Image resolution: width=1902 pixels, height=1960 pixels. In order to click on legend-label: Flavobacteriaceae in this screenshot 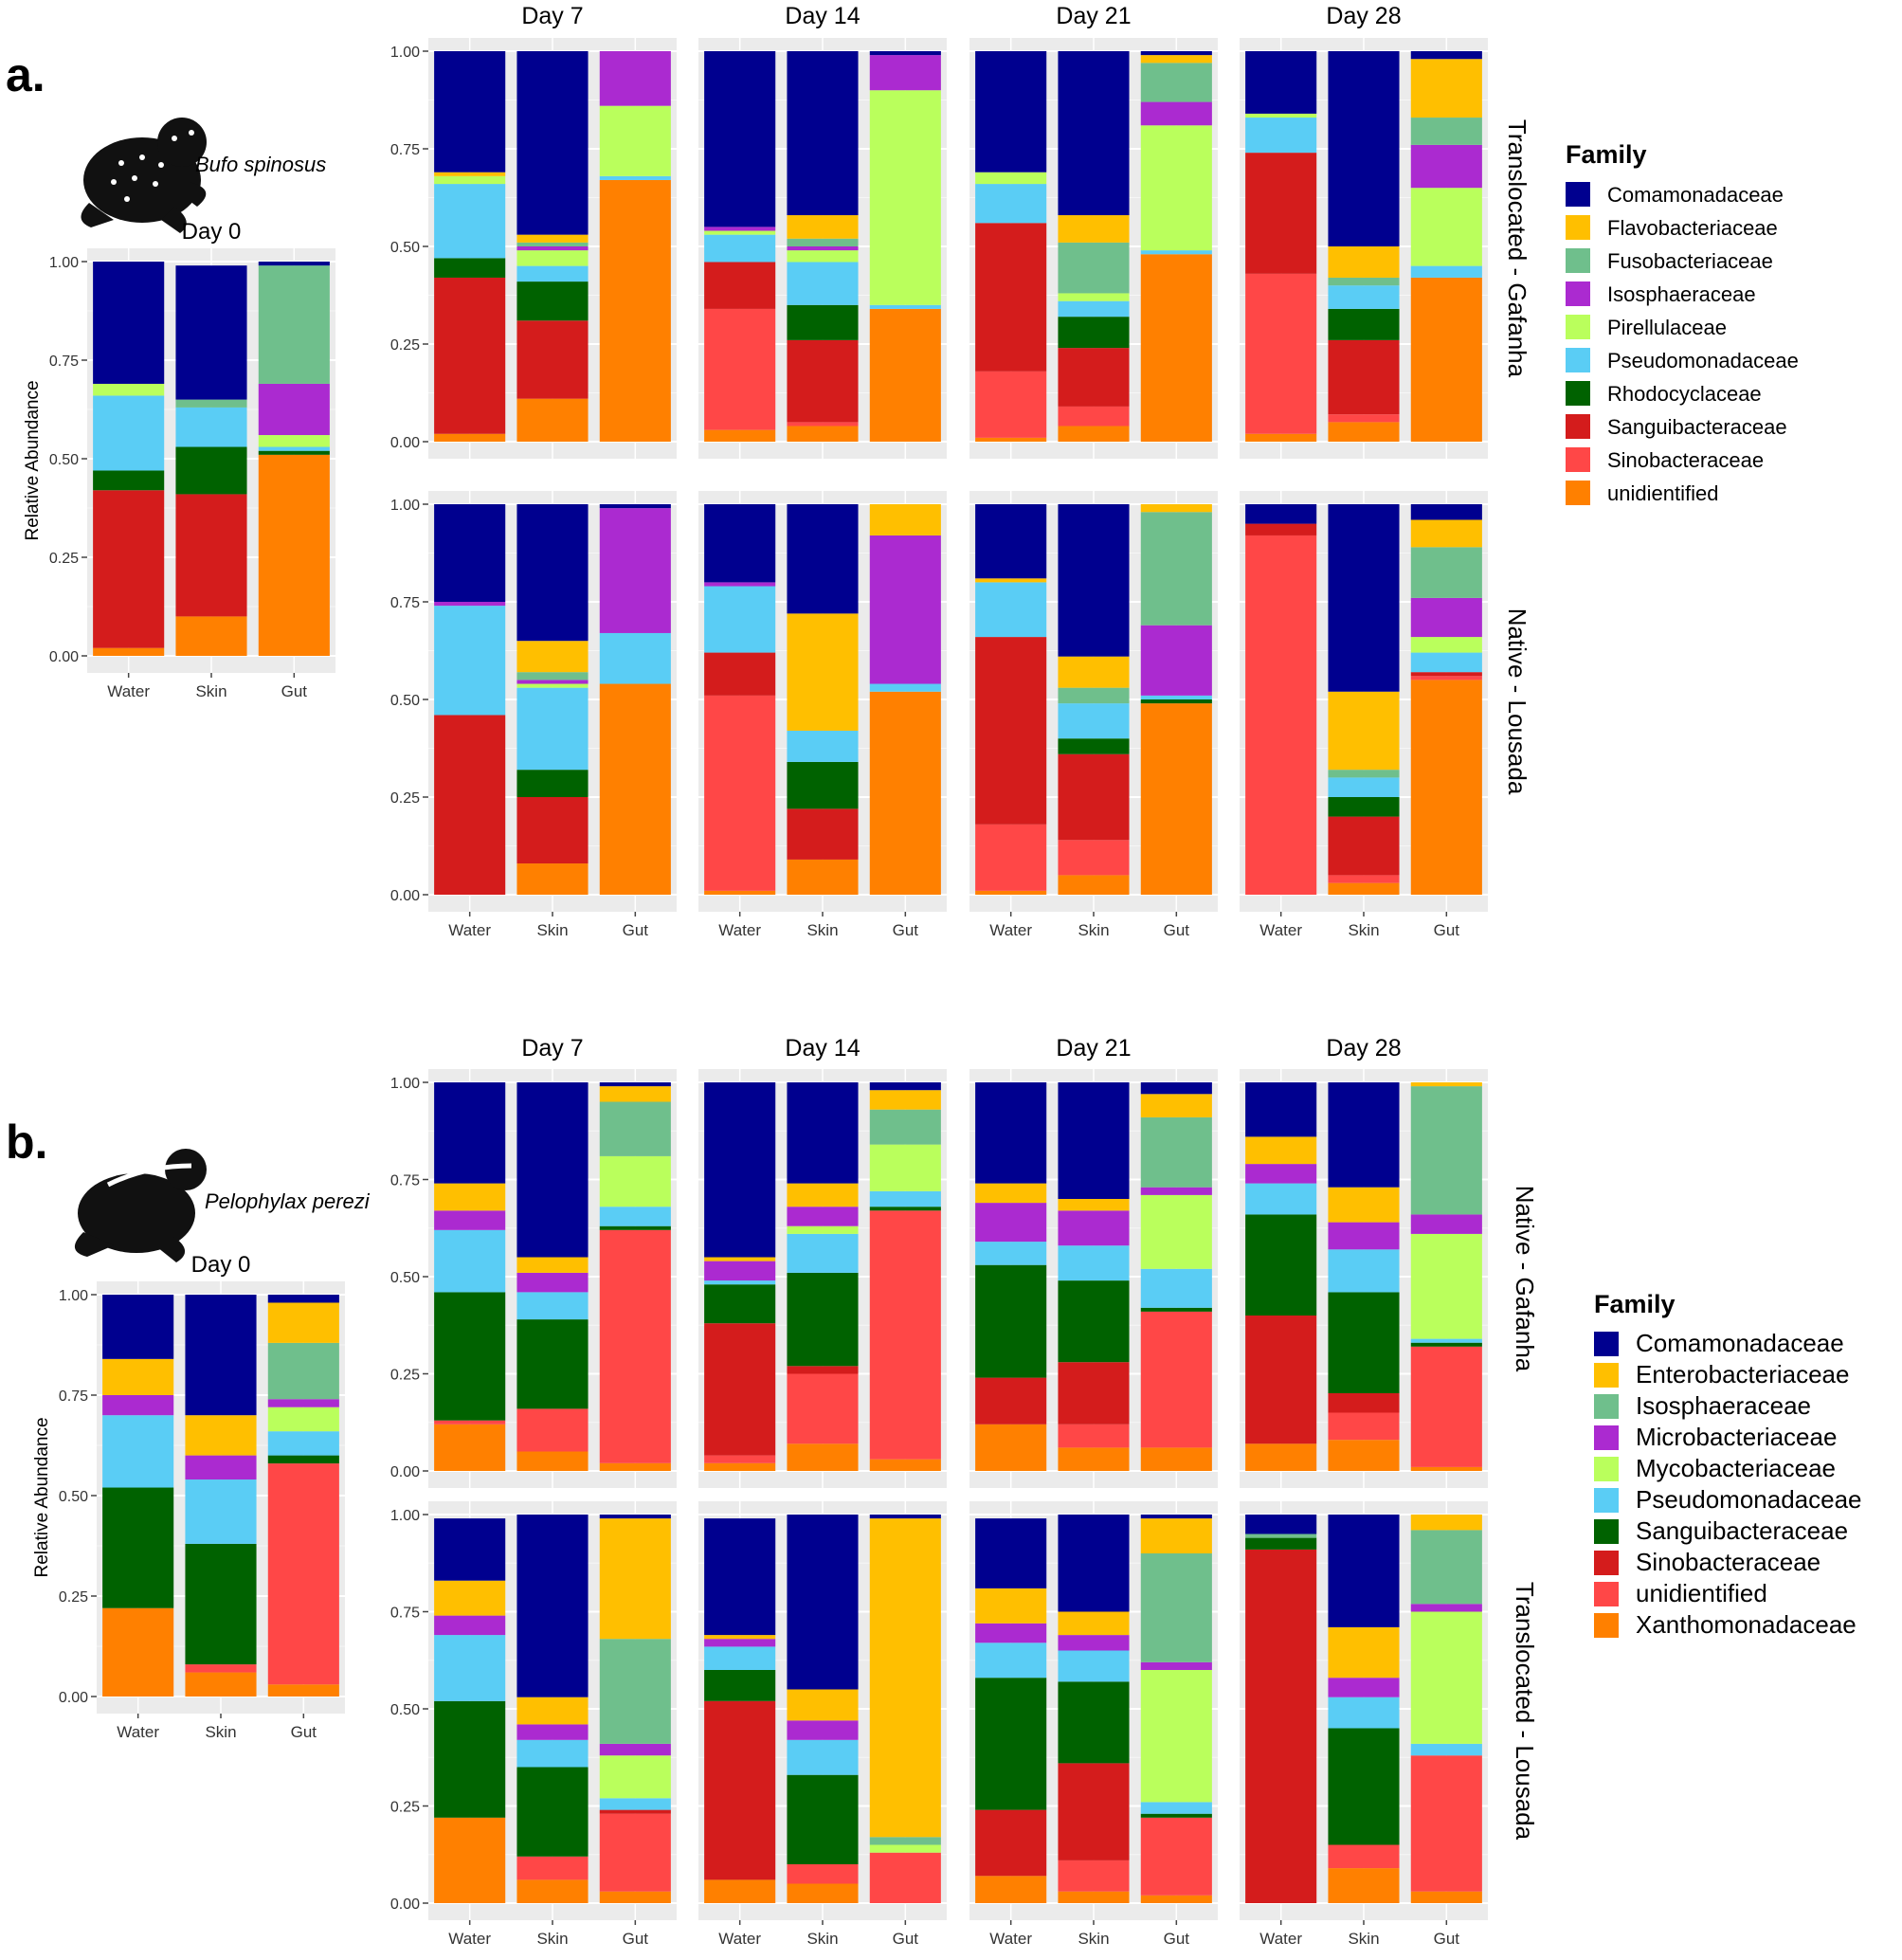, I will do `click(1693, 228)`.